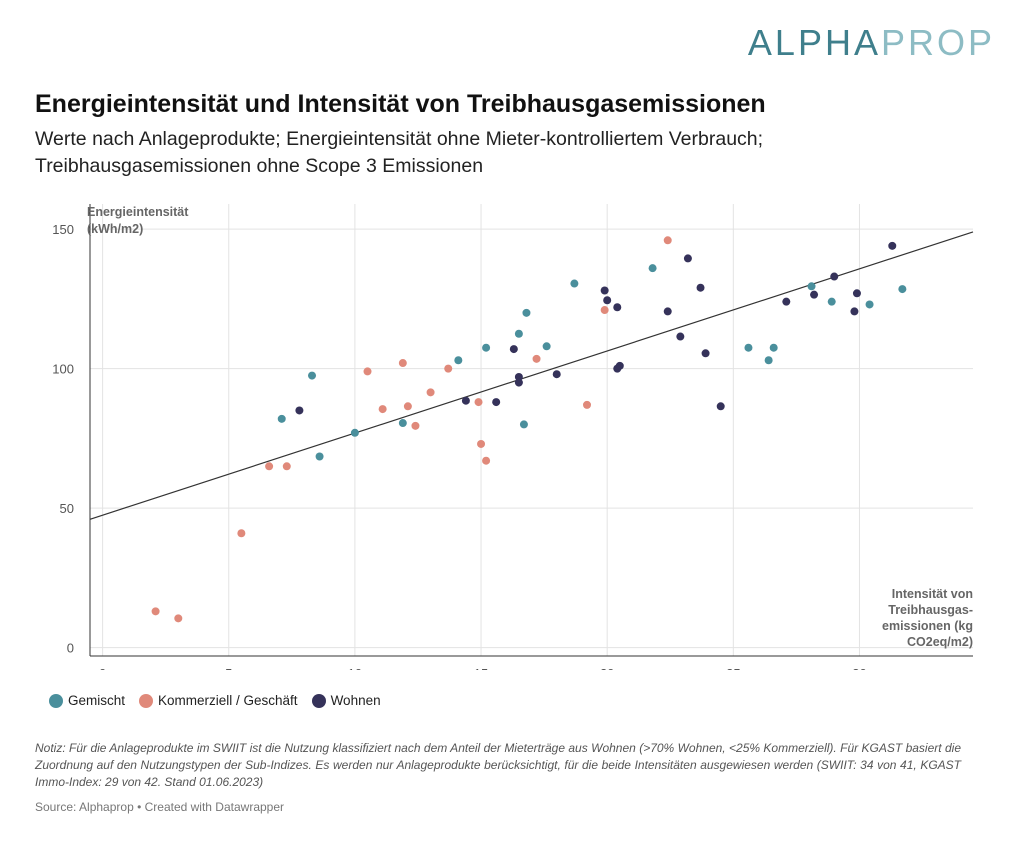  What do you see at coordinates (97, 700) in the screenshot?
I see `legend-label: Gemischt` at bounding box center [97, 700].